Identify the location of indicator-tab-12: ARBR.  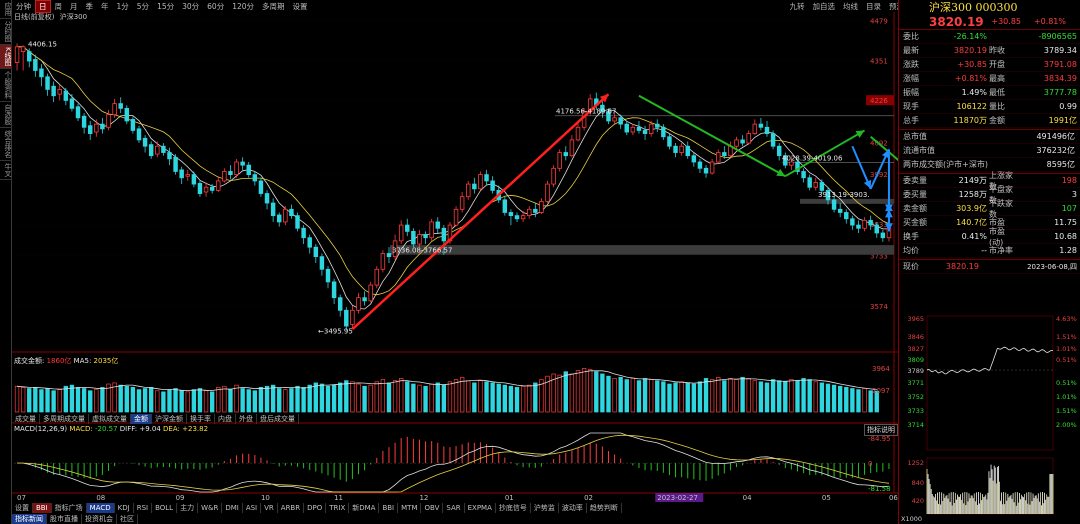
(291, 508).